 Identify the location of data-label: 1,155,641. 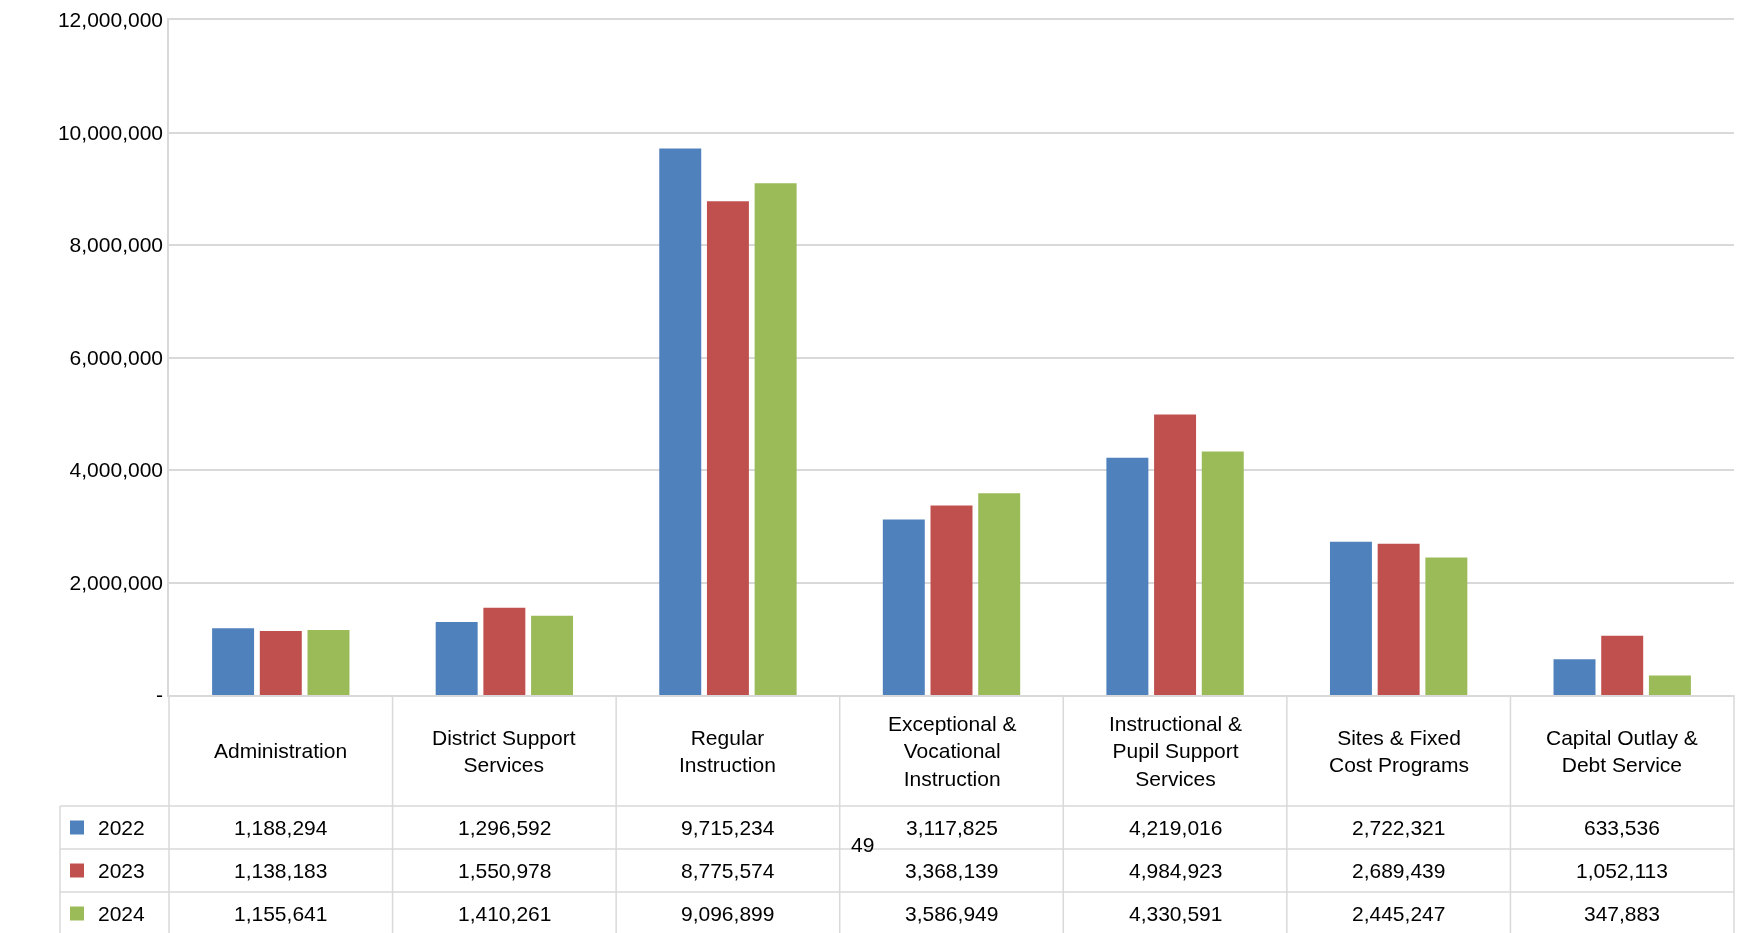
(281, 913).